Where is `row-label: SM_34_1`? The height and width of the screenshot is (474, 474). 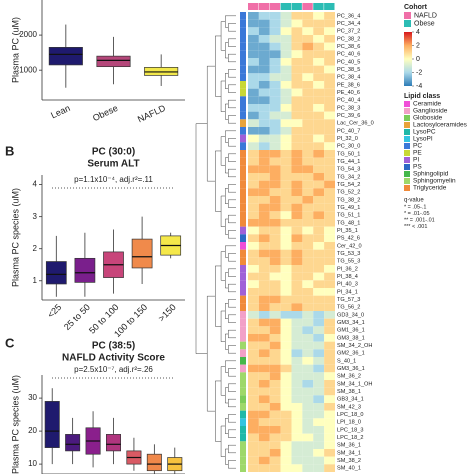
row-label: SM_34_1 is located at coordinates (349, 453).